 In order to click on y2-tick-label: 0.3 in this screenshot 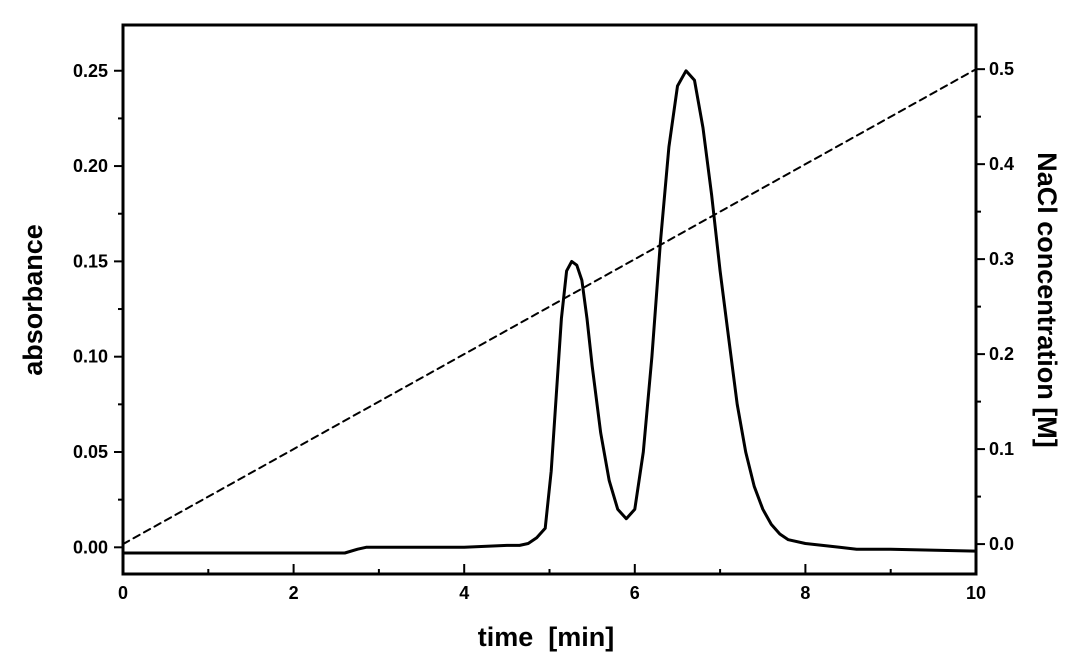, I will do `click(1001, 259)`.